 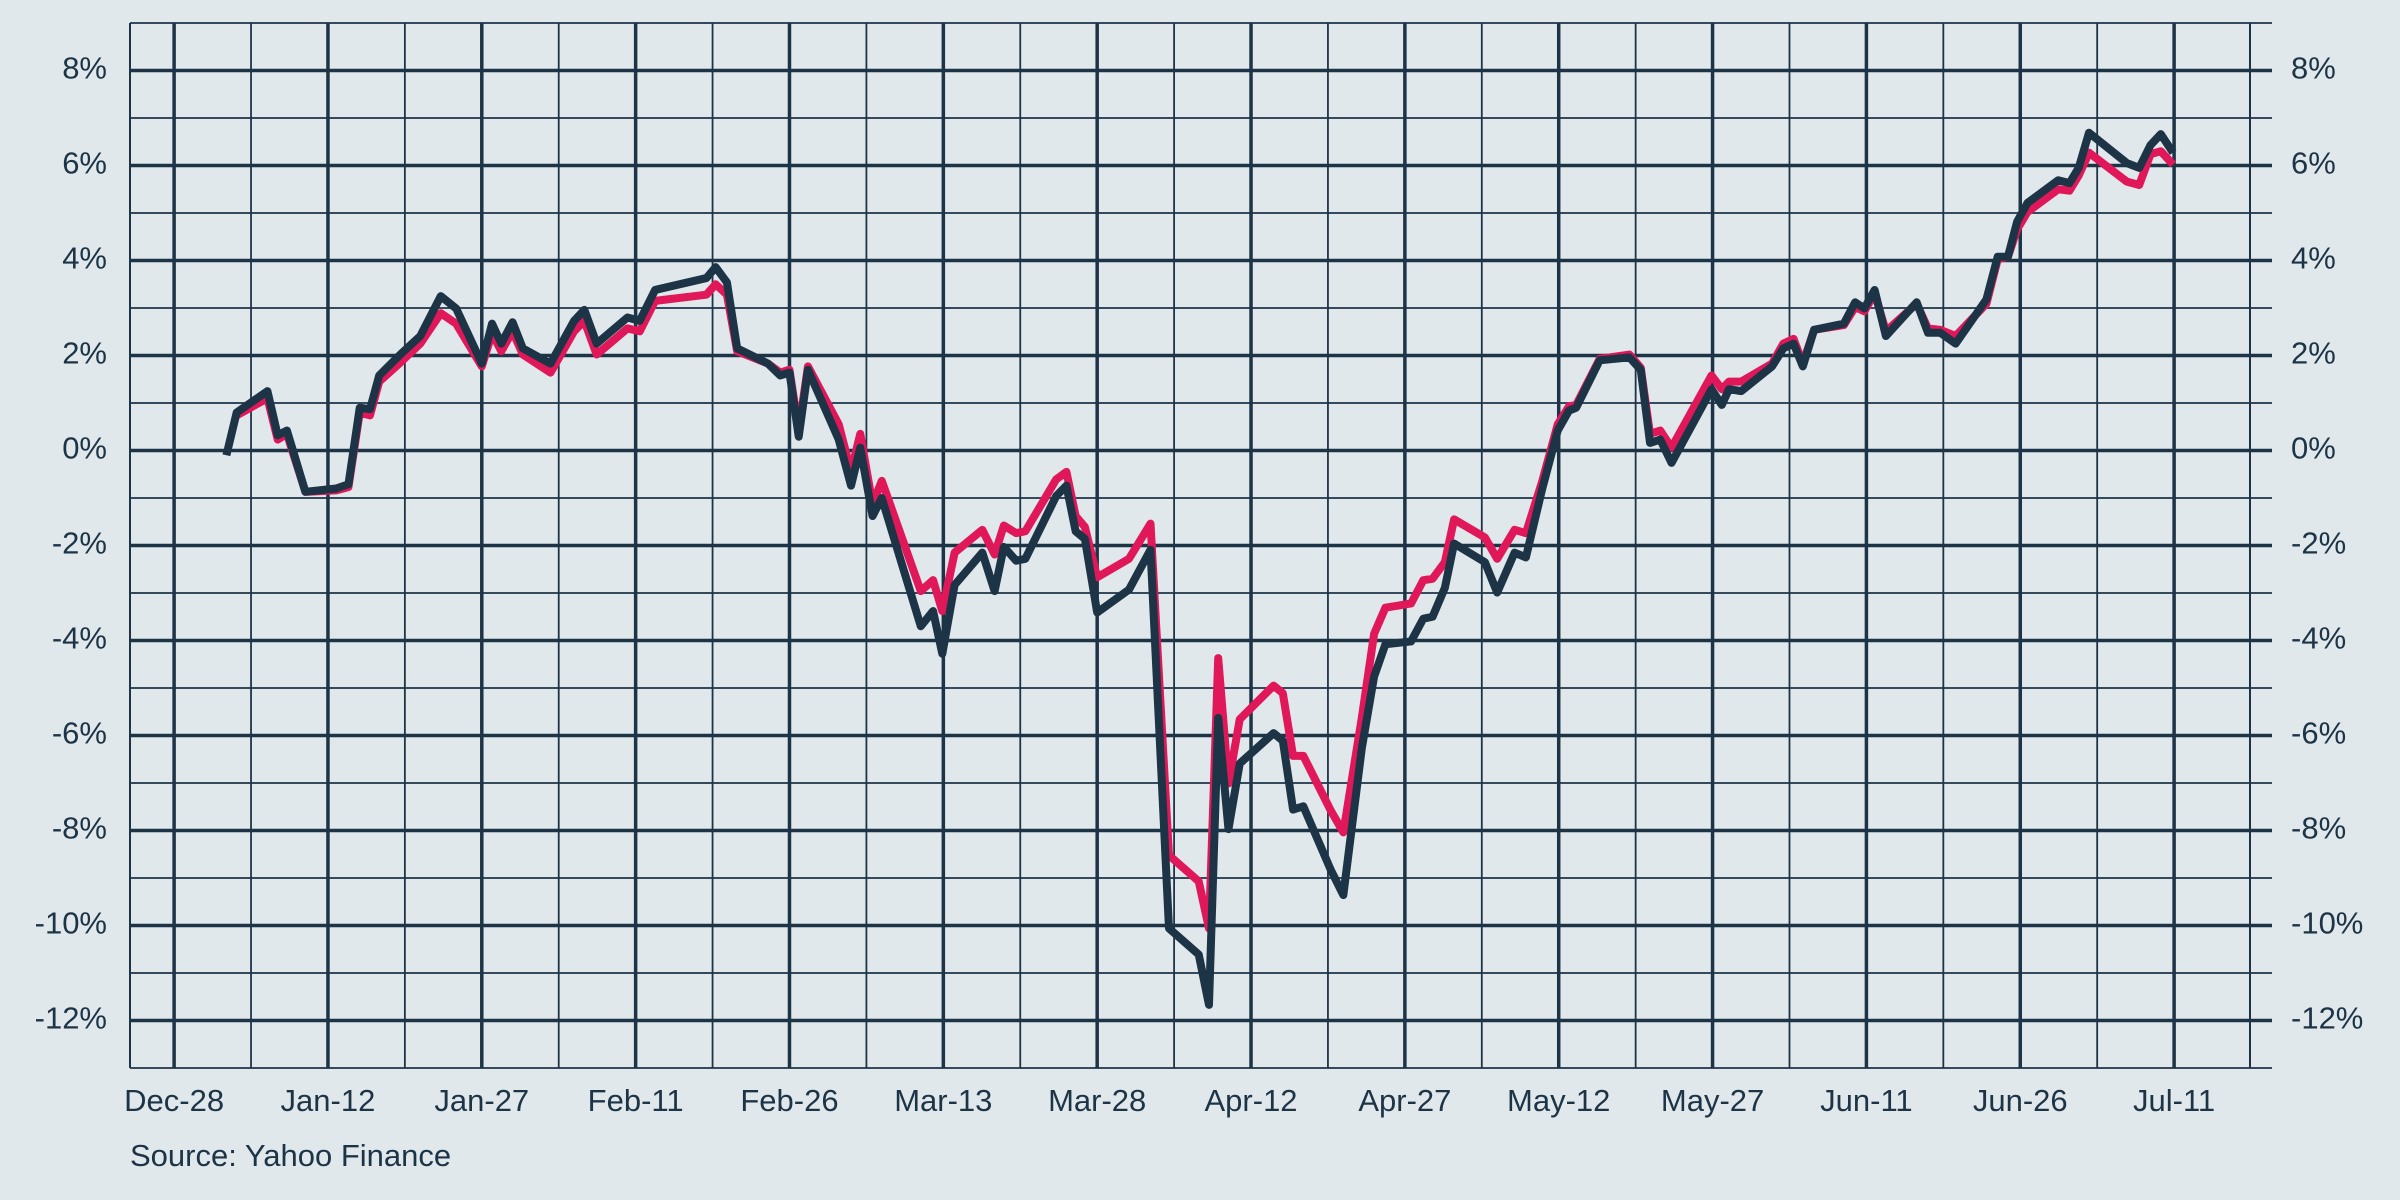 What do you see at coordinates (2318, 638) in the screenshot?
I see `y2-tick-label: -4%` at bounding box center [2318, 638].